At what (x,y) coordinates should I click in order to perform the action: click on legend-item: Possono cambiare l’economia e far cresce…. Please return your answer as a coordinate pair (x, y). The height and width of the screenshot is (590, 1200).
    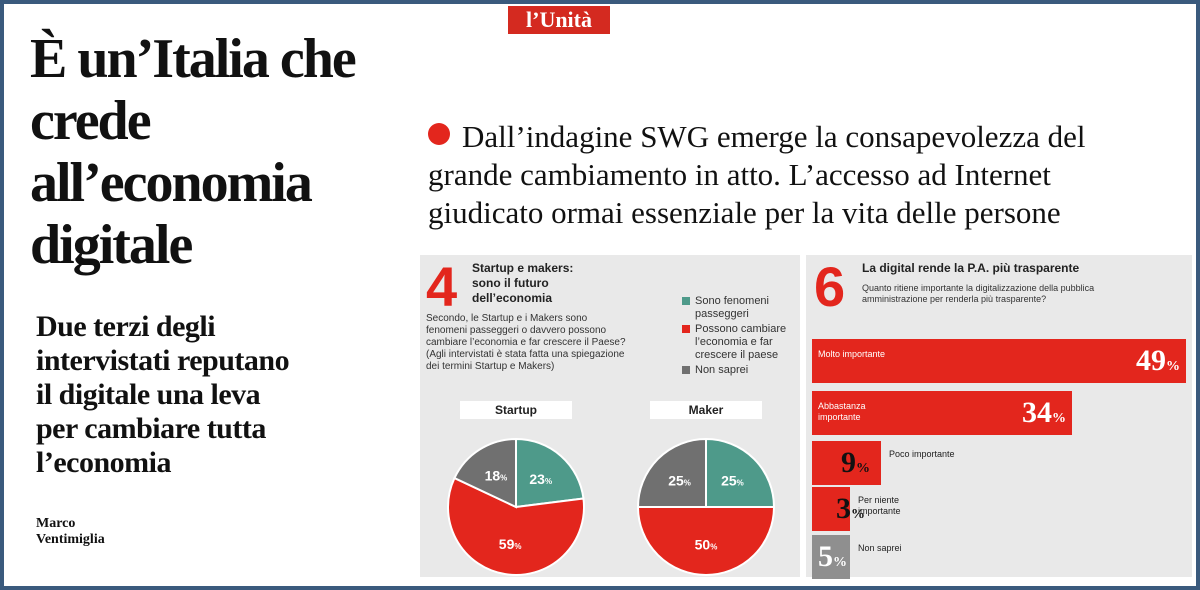
    Looking at the image, I should click on (737, 342).